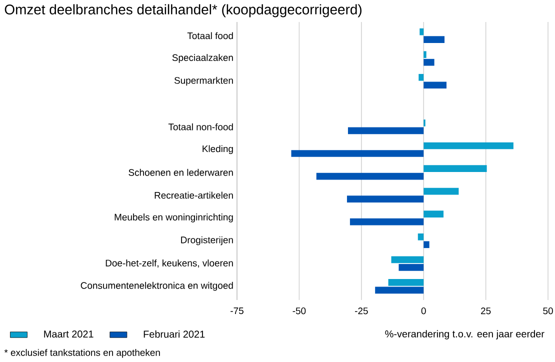 The width and height of the screenshot is (555, 362). What do you see at coordinates (183, 11) in the screenshot?
I see `chart-title: Omzet deelbranches detailhandel* (koopdaggecorrigeerd)` at bounding box center [183, 11].